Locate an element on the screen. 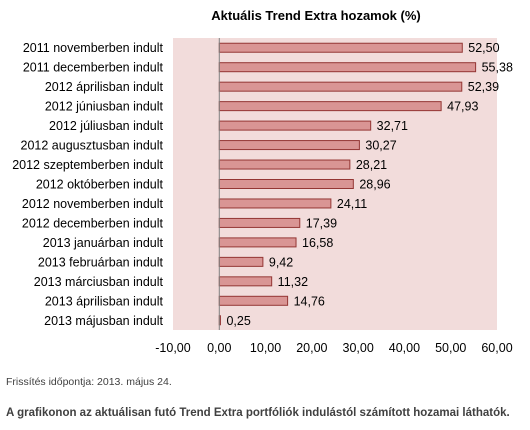 The width and height of the screenshot is (530, 430). value-label-6: 30,27 is located at coordinates (380, 146).